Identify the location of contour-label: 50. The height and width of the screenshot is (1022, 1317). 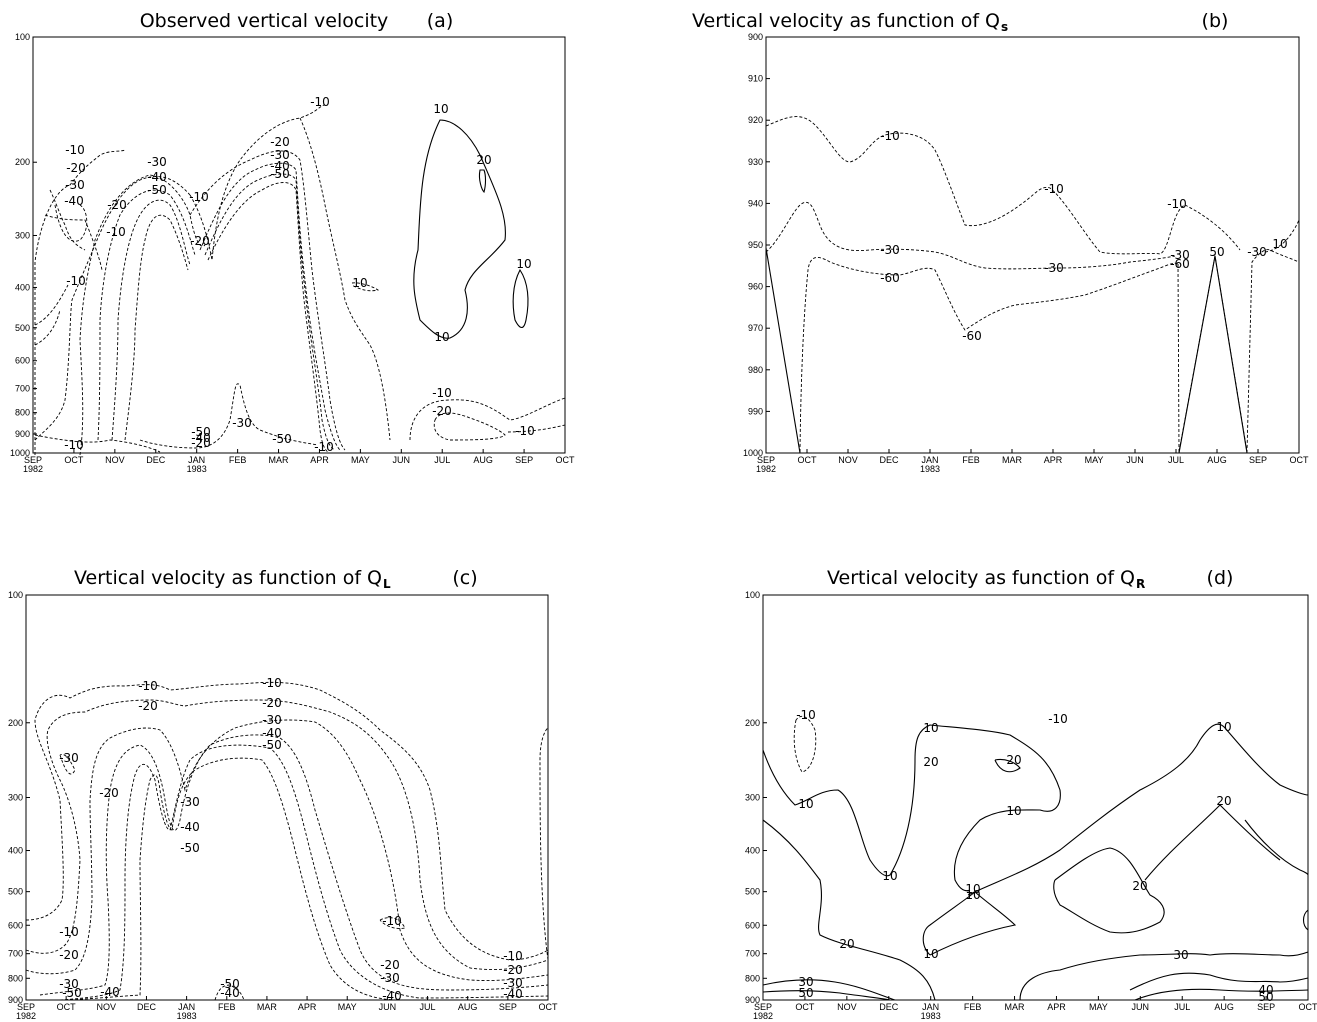
(1265, 997).